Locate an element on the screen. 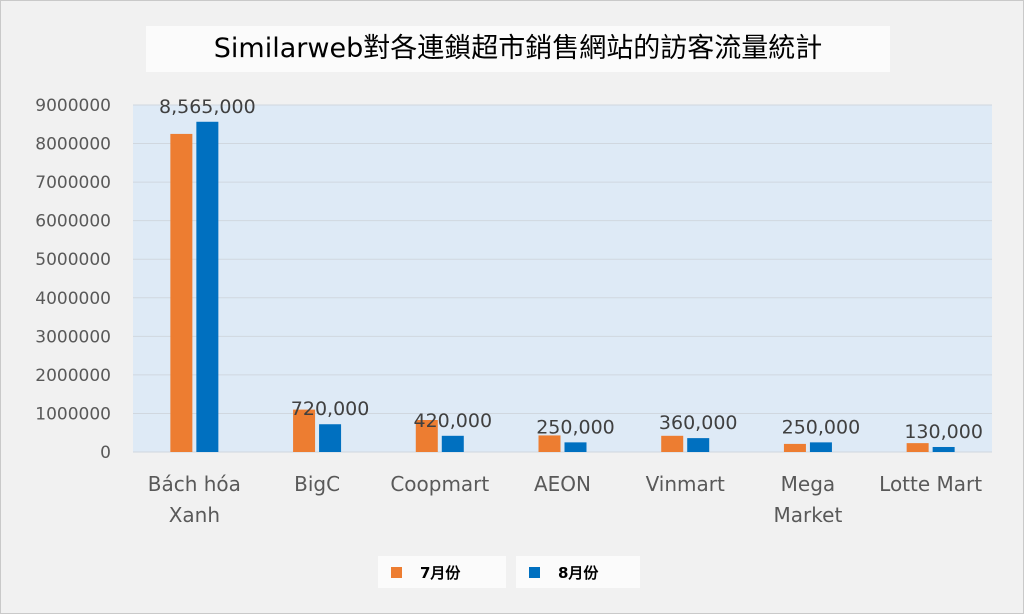 This screenshot has width=1024, height=614. y-tick-label: 6000000 is located at coordinates (73, 222).